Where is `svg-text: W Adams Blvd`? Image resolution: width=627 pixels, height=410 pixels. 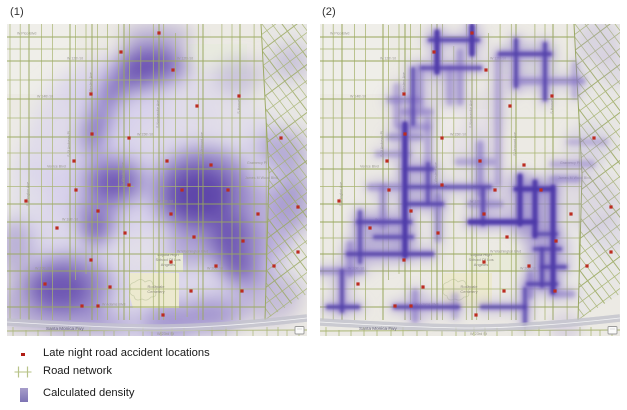 svg-text: W Adams Blvd is located at coordinates (113, 305).